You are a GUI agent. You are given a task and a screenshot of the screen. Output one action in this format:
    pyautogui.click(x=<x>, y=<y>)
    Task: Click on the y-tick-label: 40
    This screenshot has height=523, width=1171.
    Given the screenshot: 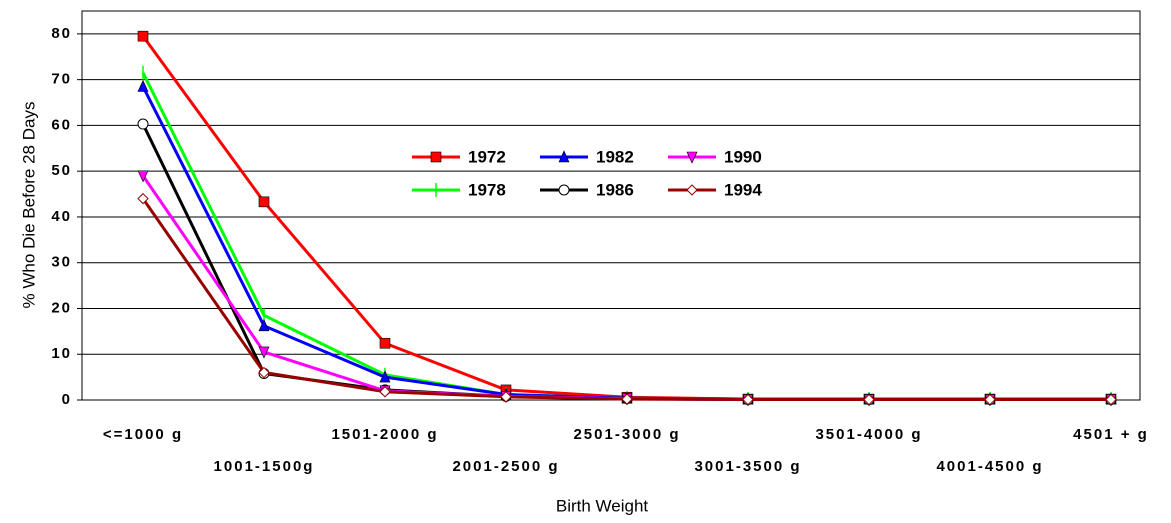 What is the action you would take?
    pyautogui.click(x=61, y=216)
    